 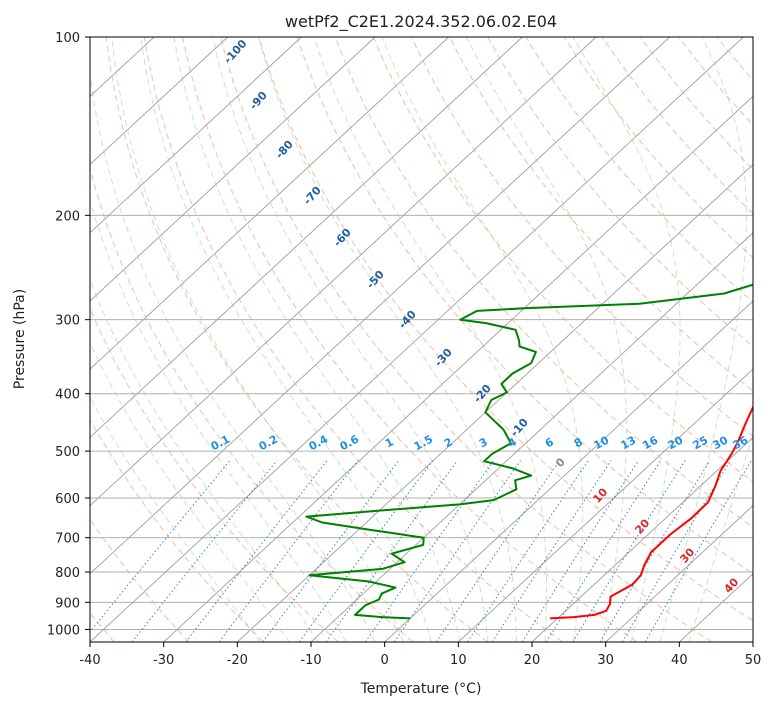 What do you see at coordinates (67, 539) in the screenshot?
I see `y-tick-label: 700` at bounding box center [67, 539].